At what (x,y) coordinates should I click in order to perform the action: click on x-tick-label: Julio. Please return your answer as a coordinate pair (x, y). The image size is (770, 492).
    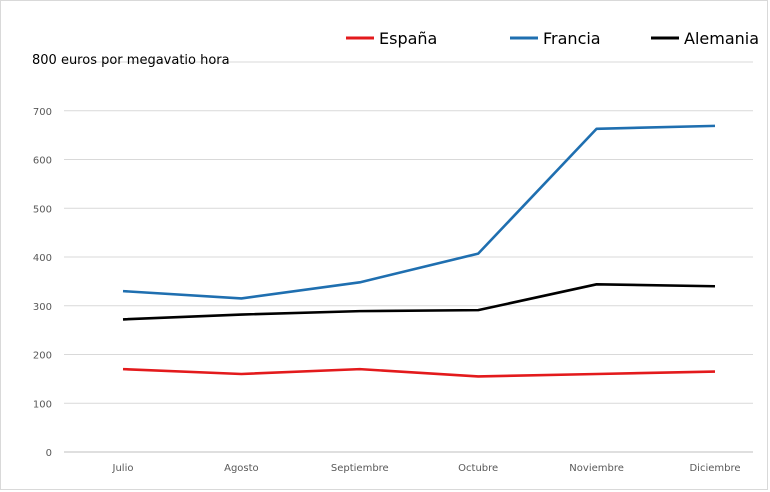
    Looking at the image, I should click on (123, 468).